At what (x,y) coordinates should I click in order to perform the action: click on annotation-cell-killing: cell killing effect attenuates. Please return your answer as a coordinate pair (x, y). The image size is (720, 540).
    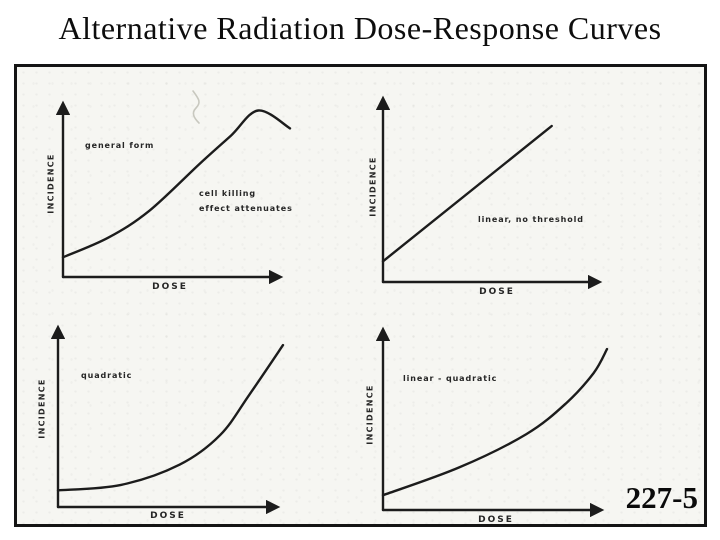
    Looking at the image, I should click on (246, 201).